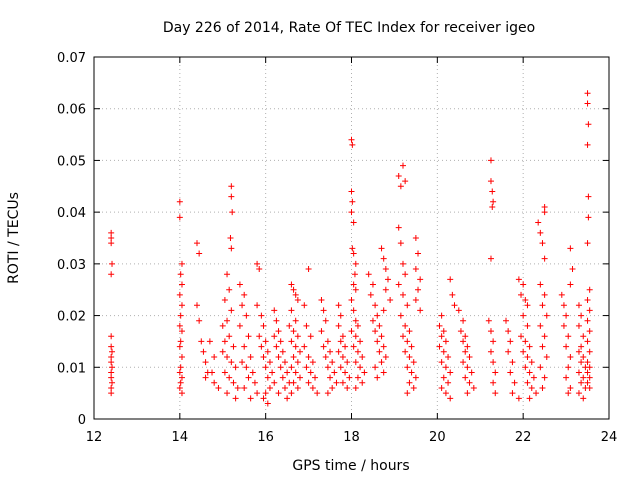 The height and width of the screenshot is (480, 640). I want to click on x-tick-label: 16, so click(265, 437).